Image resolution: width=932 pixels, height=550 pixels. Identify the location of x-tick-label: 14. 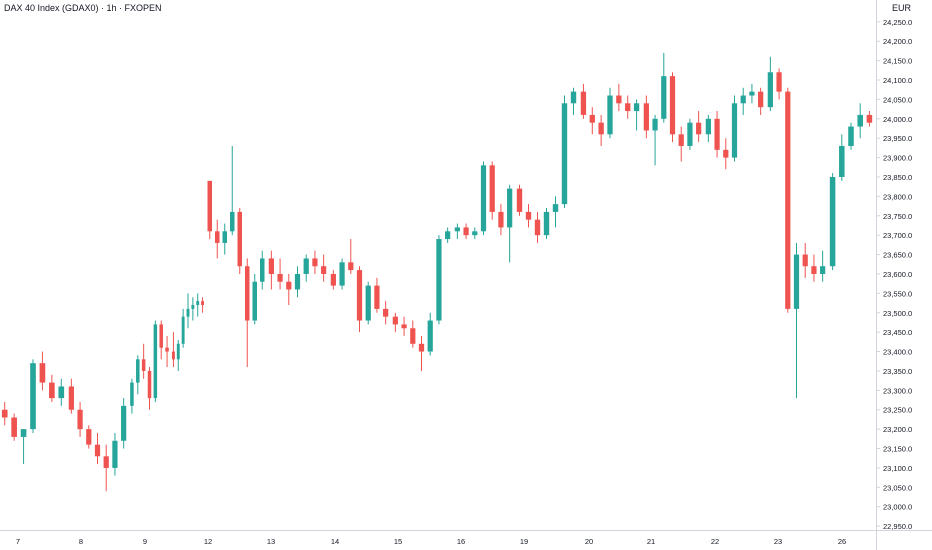
(335, 541).